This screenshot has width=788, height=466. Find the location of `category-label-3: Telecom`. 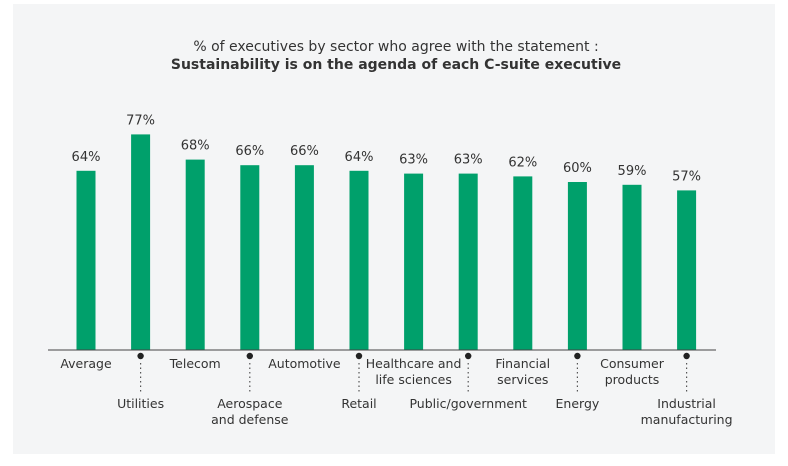

category-label-3: Telecom is located at coordinates (195, 363).